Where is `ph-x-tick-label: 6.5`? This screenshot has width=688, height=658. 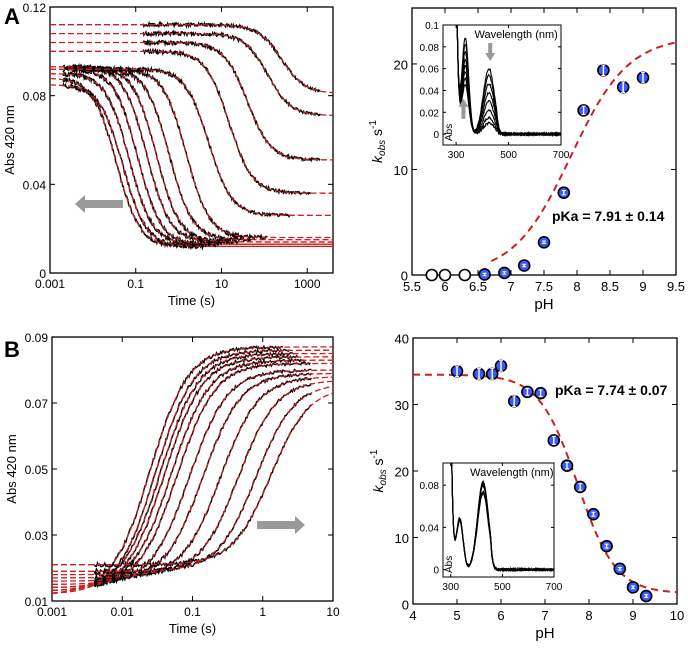 ph-x-tick-label: 6.5 is located at coordinates (478, 286).